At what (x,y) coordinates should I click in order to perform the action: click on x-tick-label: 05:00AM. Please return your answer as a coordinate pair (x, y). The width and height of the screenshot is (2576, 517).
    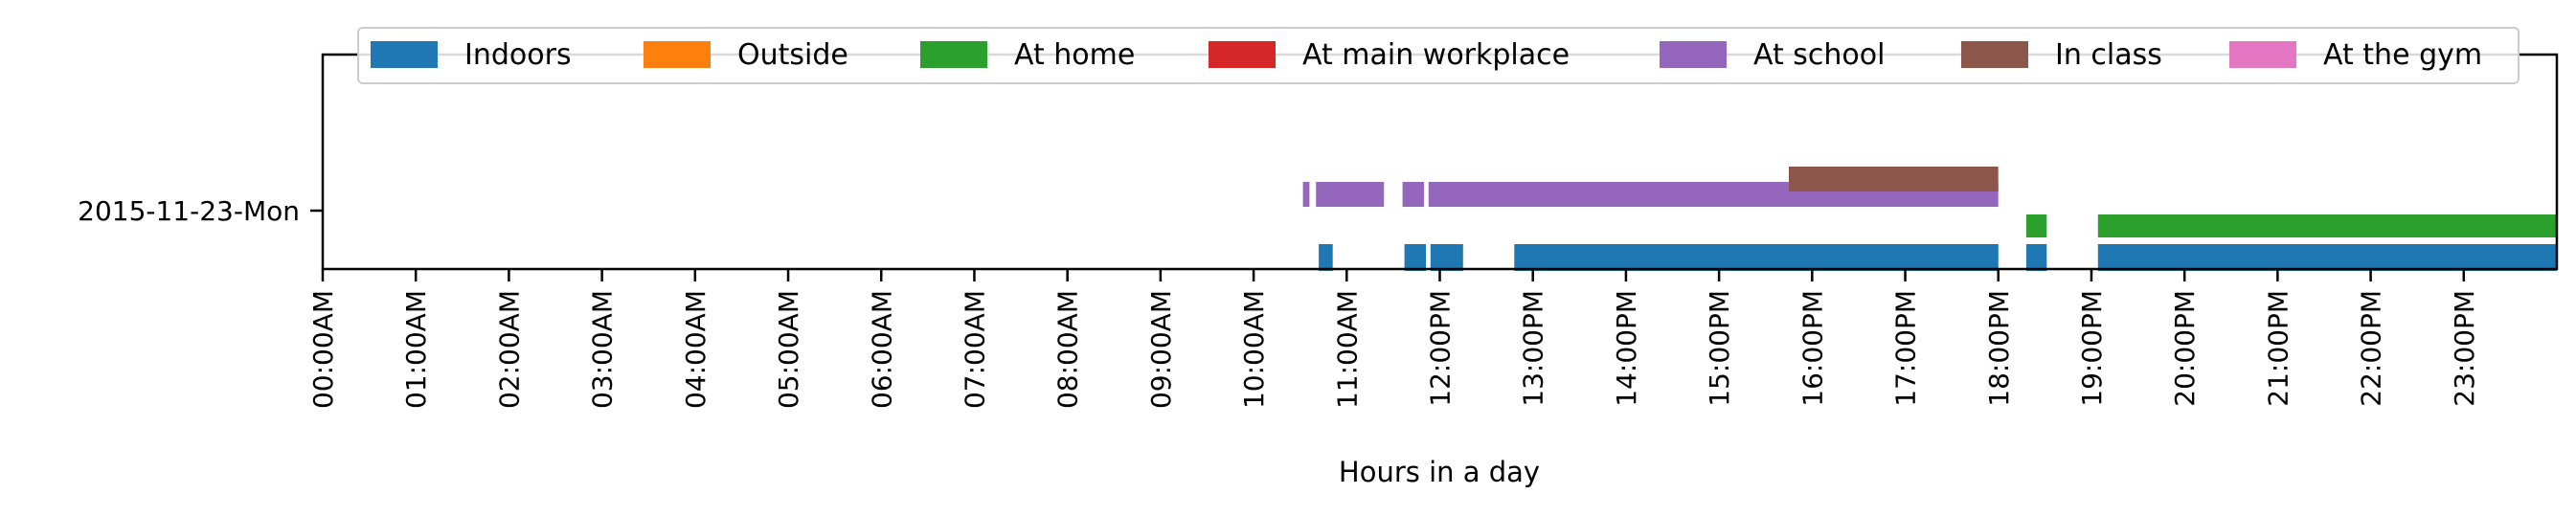
    Looking at the image, I should click on (788, 349).